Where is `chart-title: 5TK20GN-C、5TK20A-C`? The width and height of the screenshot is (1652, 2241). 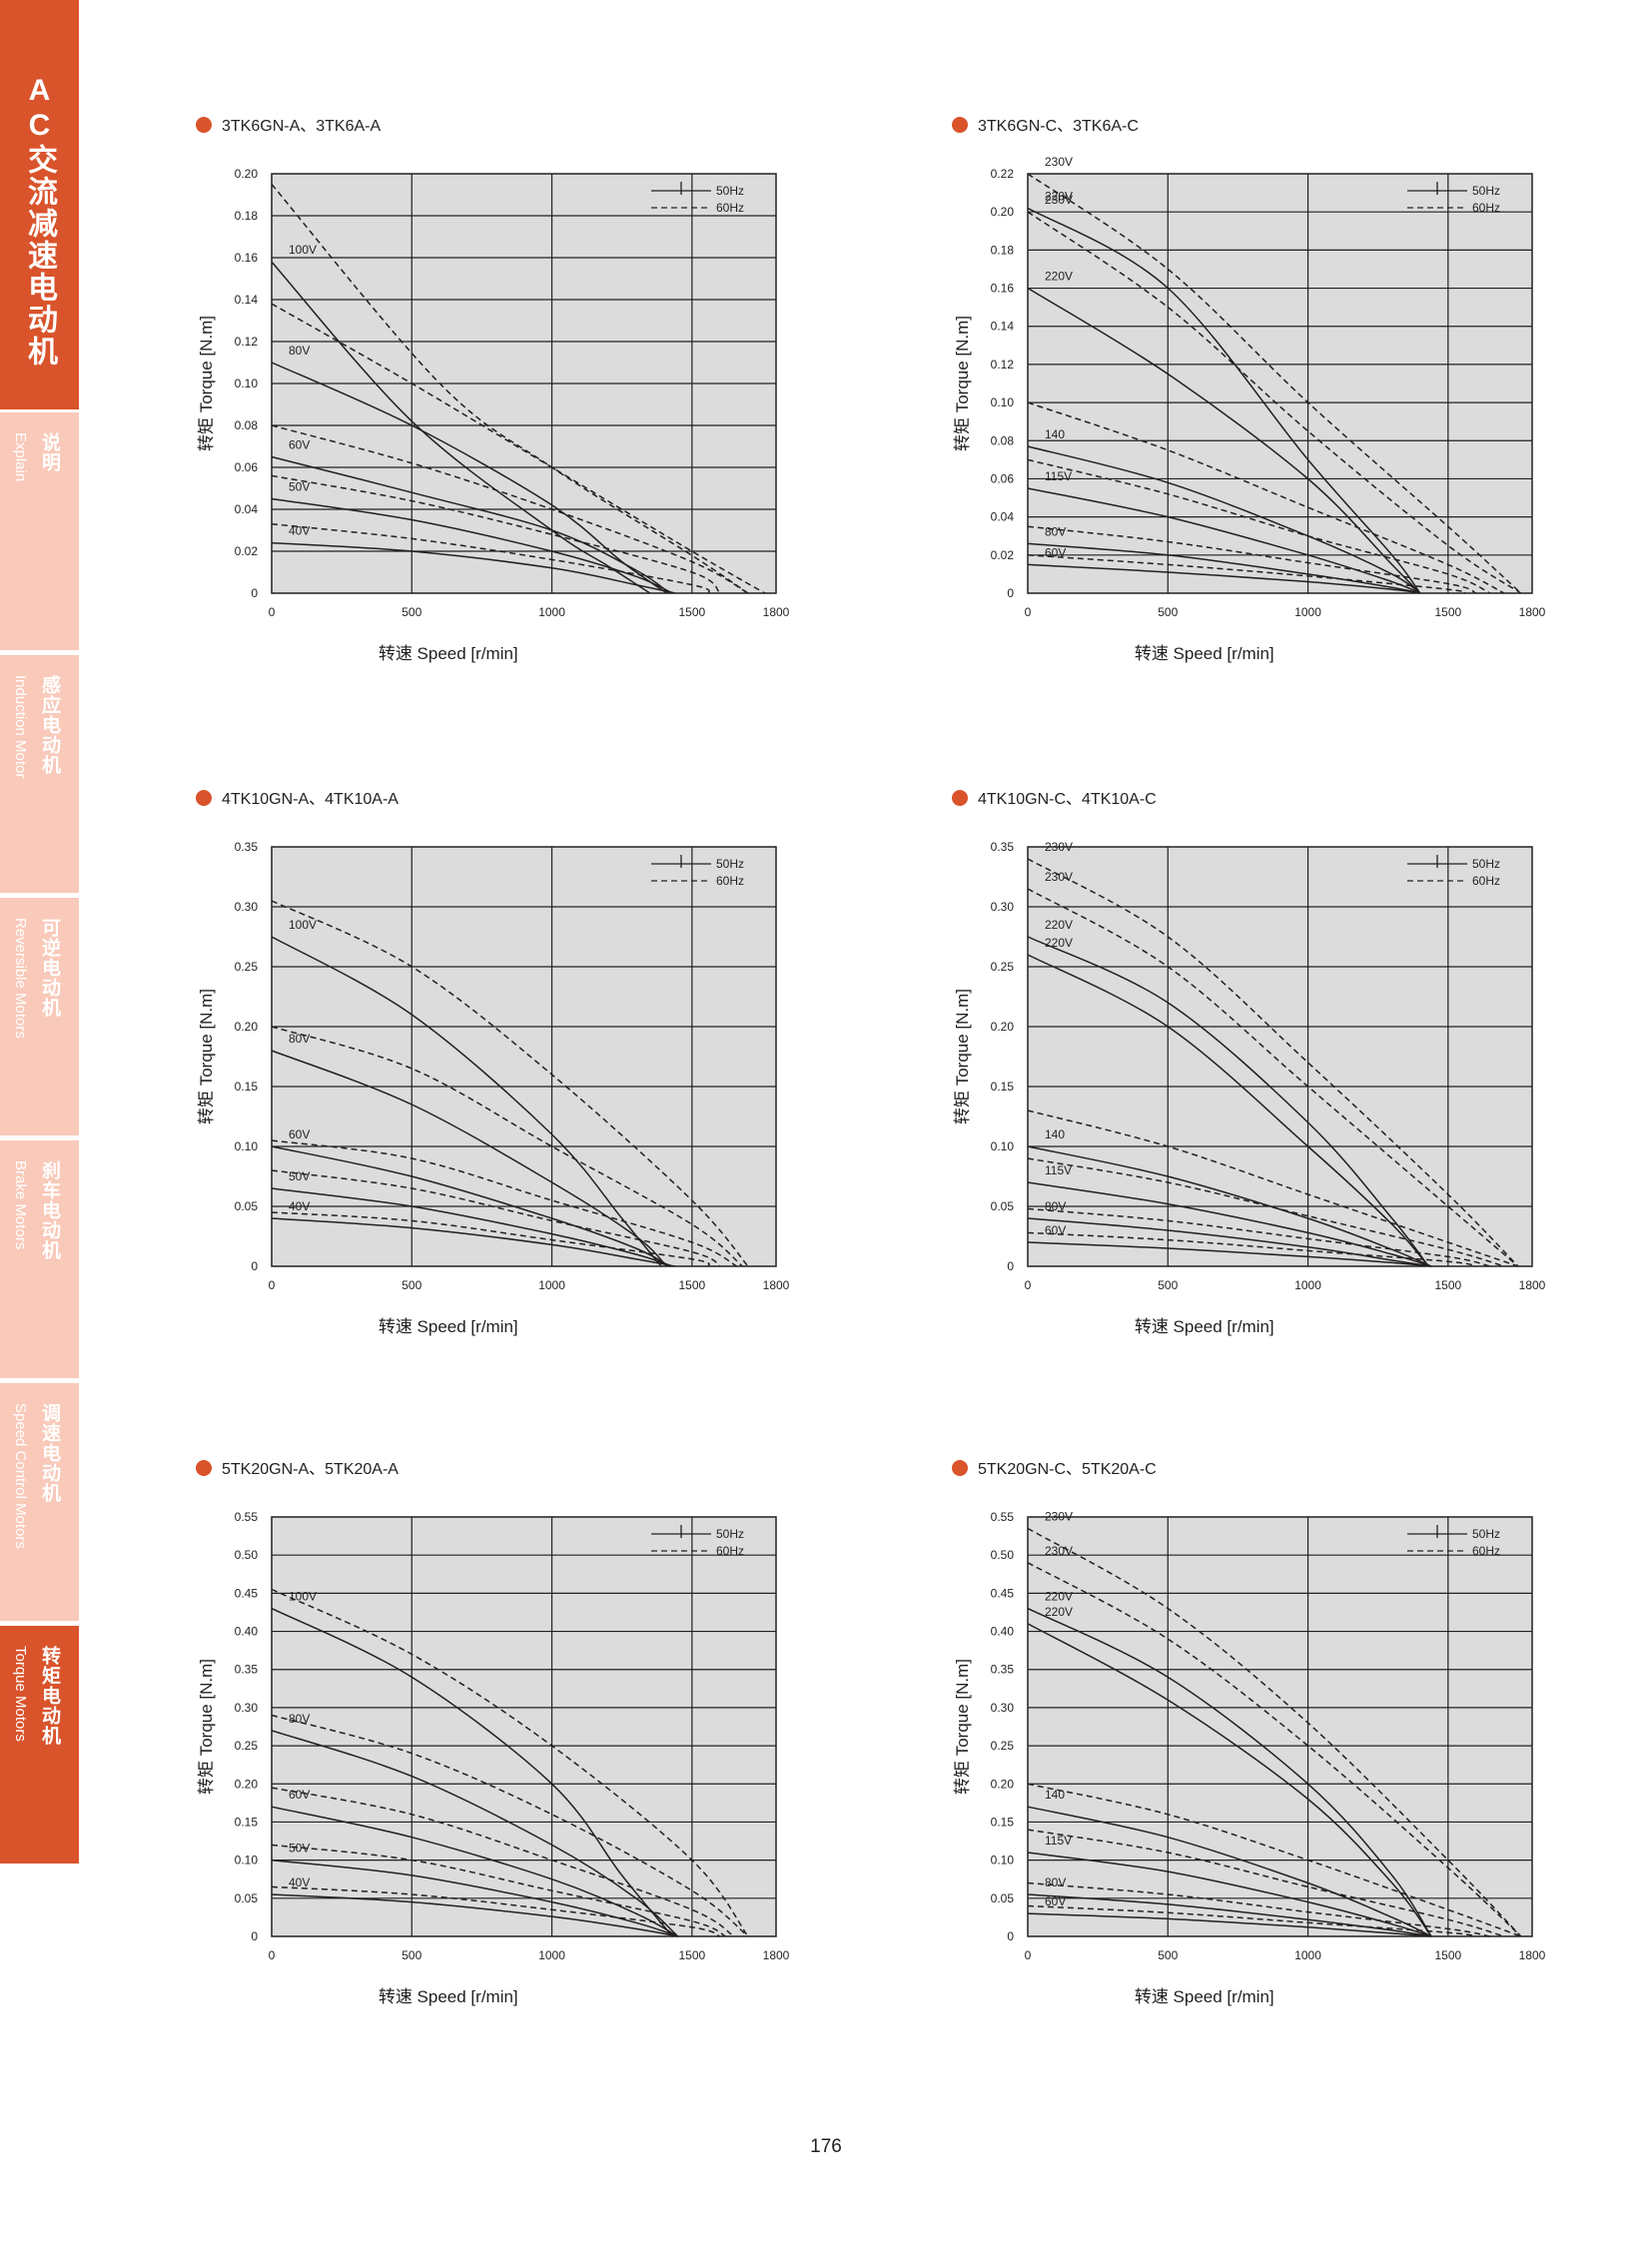
chart-title: 5TK20GN-C、5TK20A-C is located at coordinates (1067, 1469).